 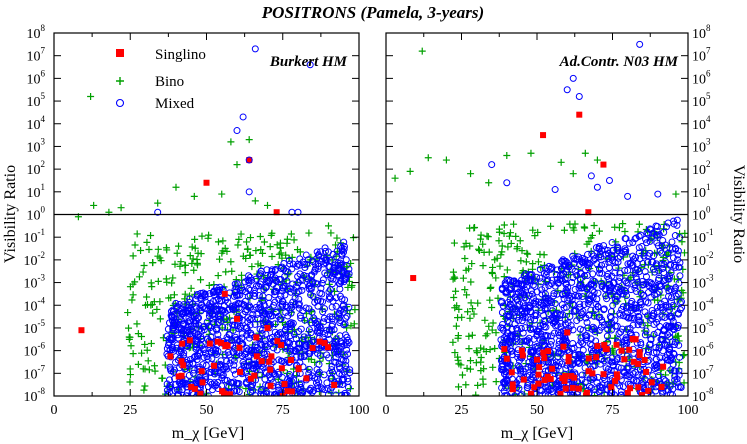 I want to click on y-tick-label: 10⁶, so click(x=701, y=77).